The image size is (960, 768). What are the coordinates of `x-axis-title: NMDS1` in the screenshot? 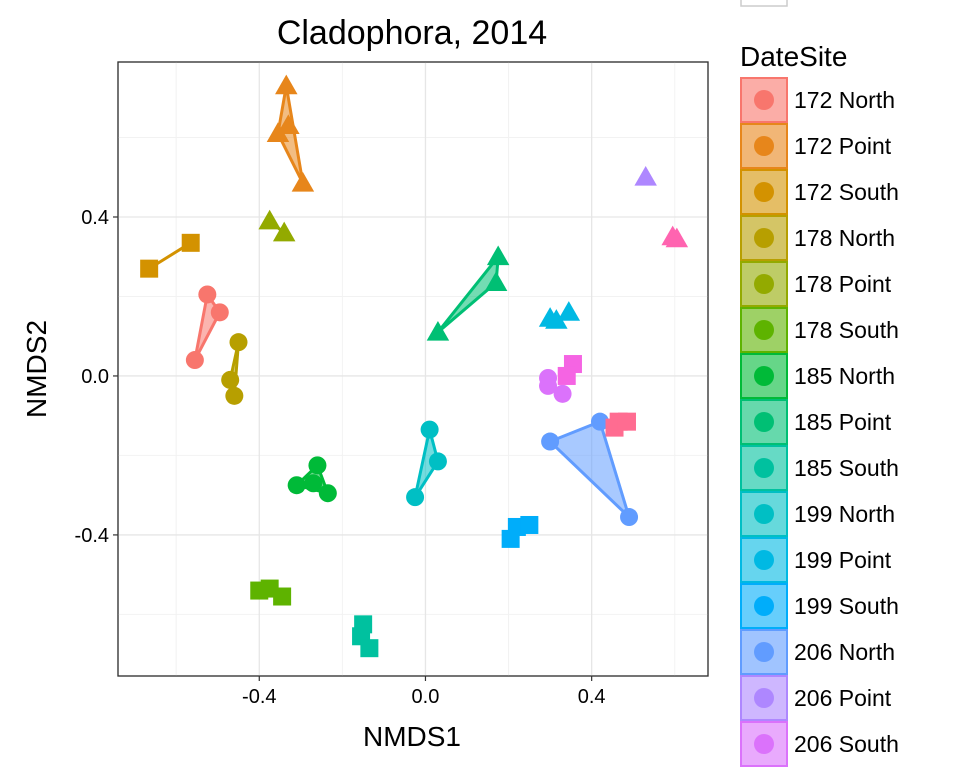 It's located at (412, 736).